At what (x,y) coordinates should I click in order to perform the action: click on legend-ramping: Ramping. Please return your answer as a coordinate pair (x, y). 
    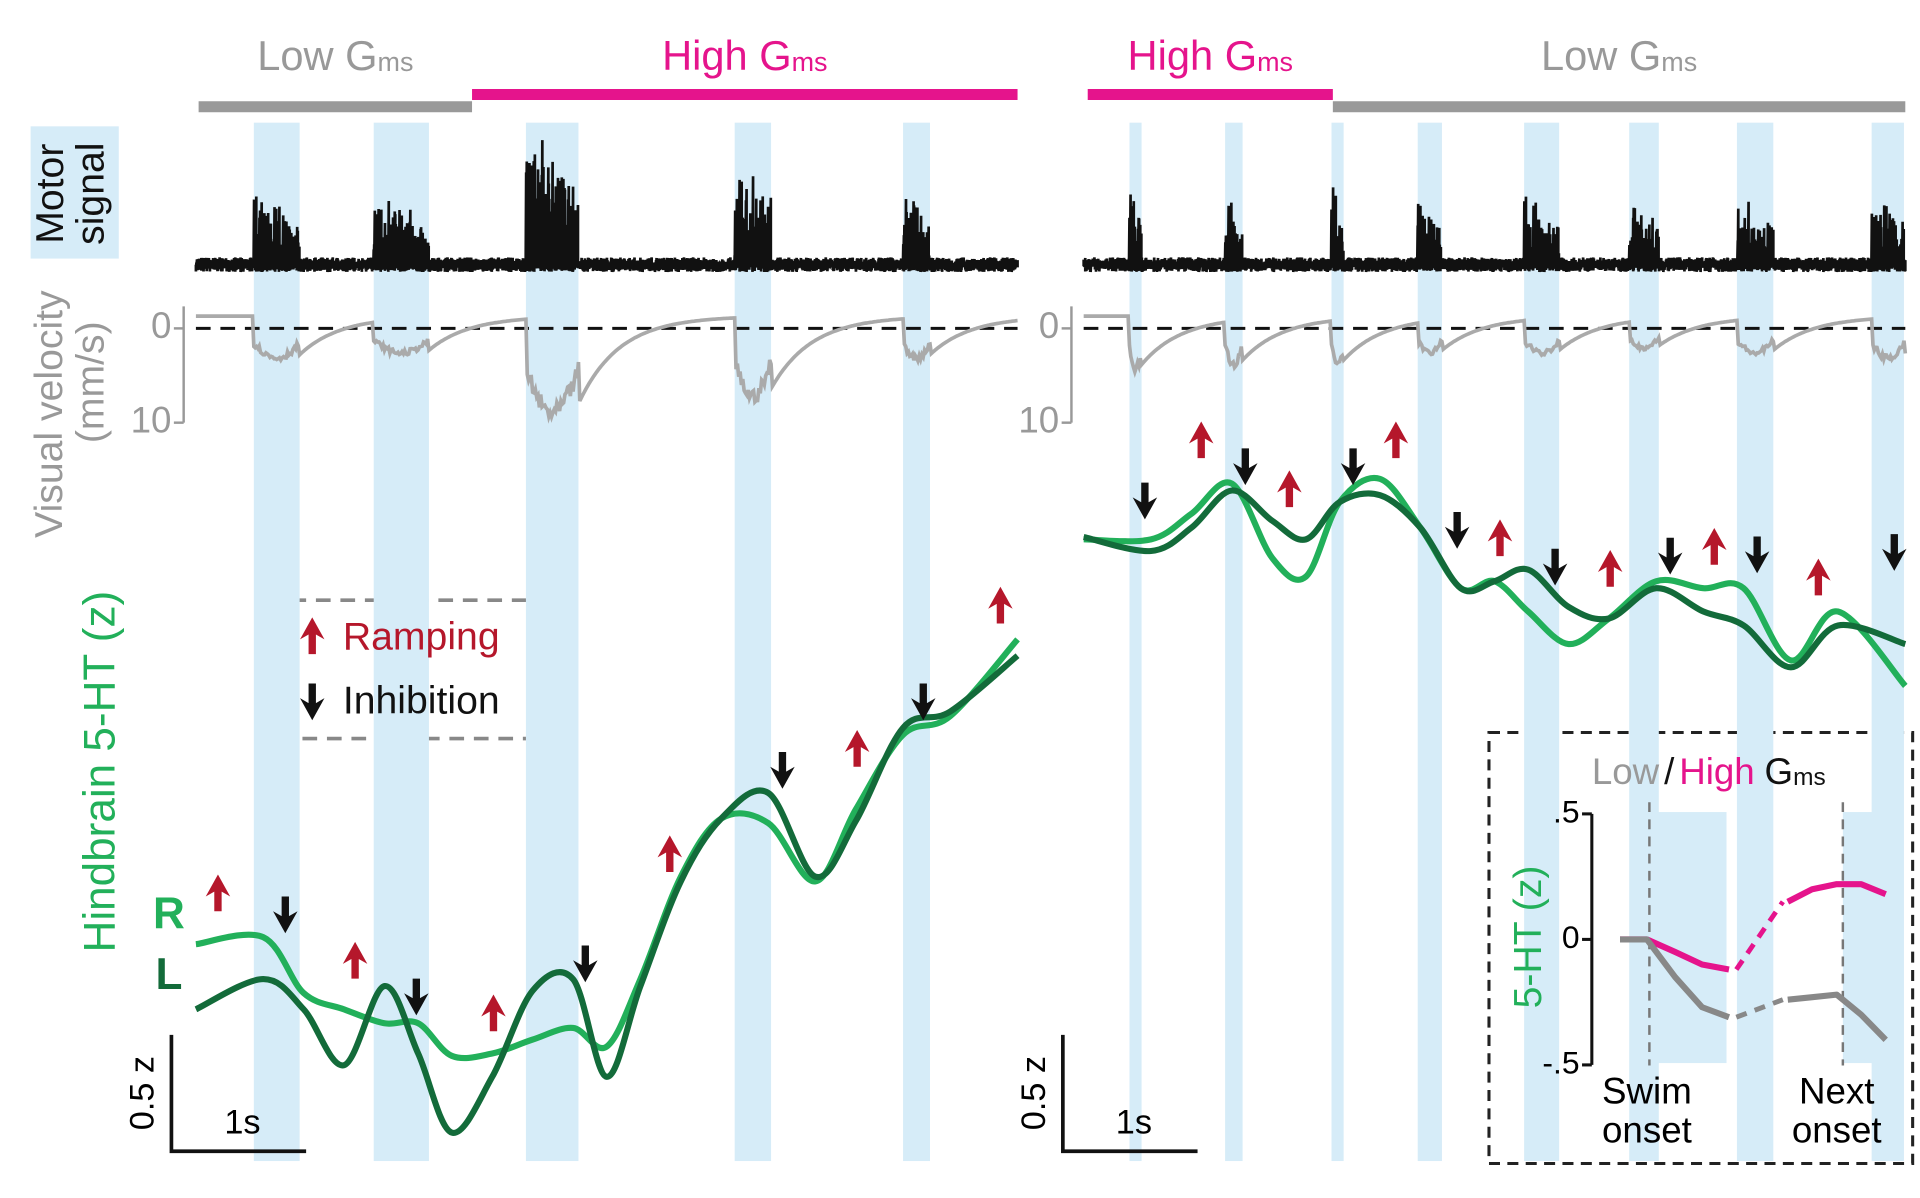
    Looking at the image, I should click on (421, 637).